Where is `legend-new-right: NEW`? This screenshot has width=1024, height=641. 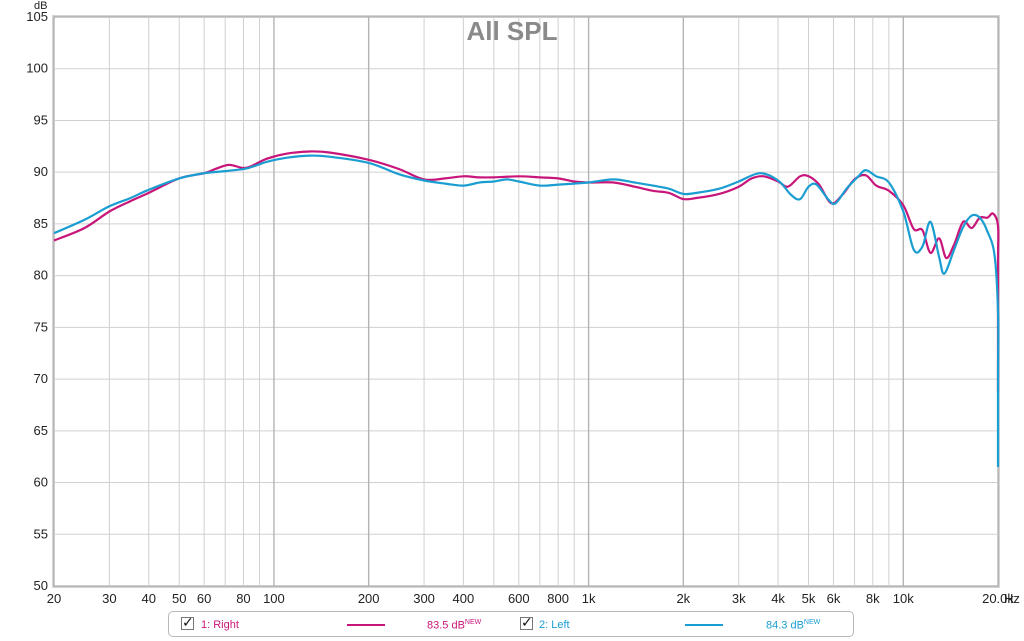 legend-new-right: NEW is located at coordinates (473, 622).